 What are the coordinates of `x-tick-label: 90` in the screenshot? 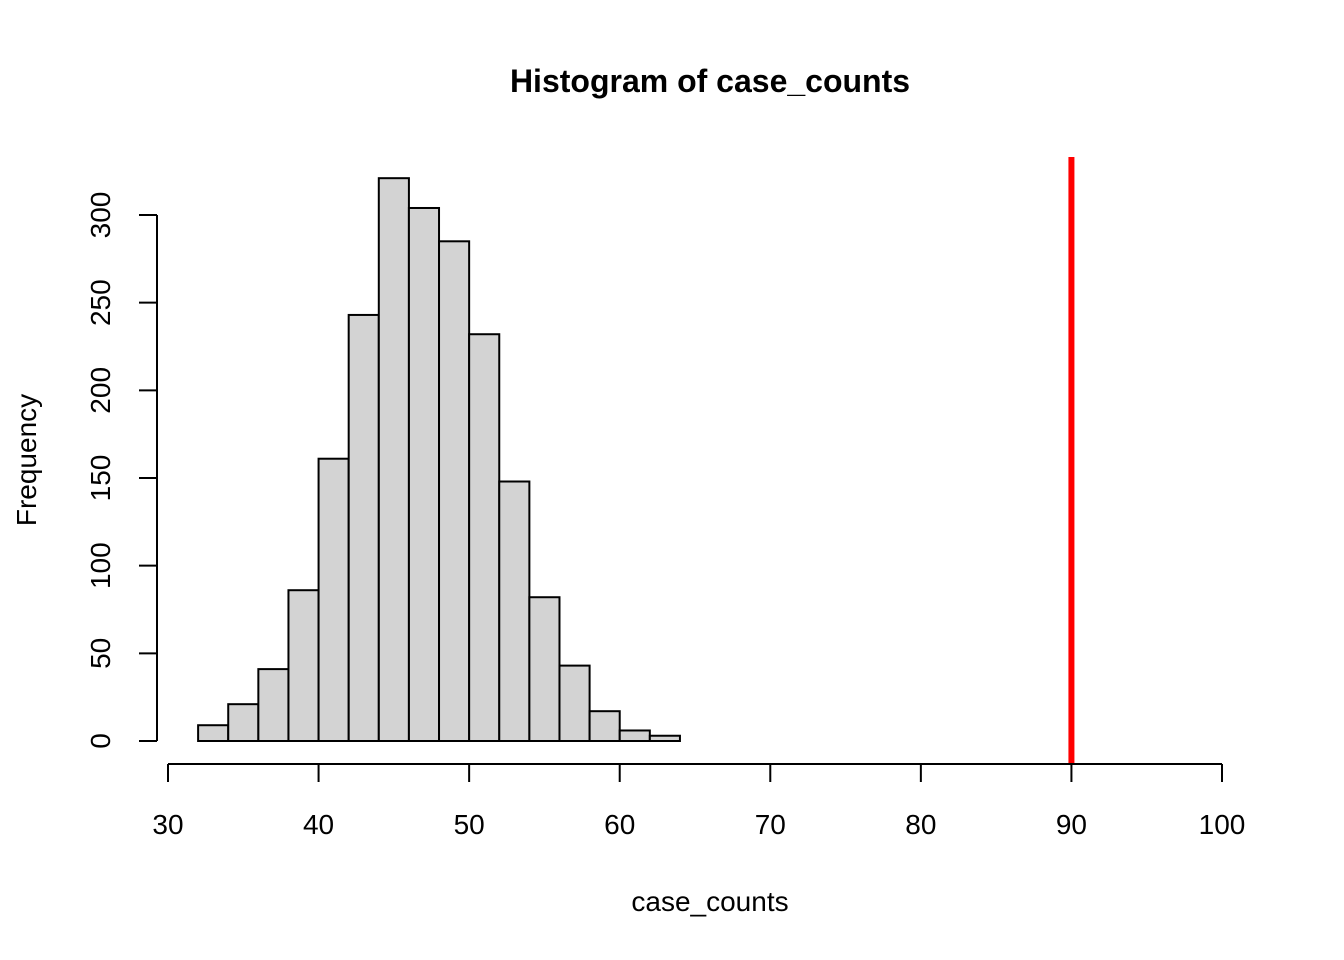 It's located at (1071, 824).